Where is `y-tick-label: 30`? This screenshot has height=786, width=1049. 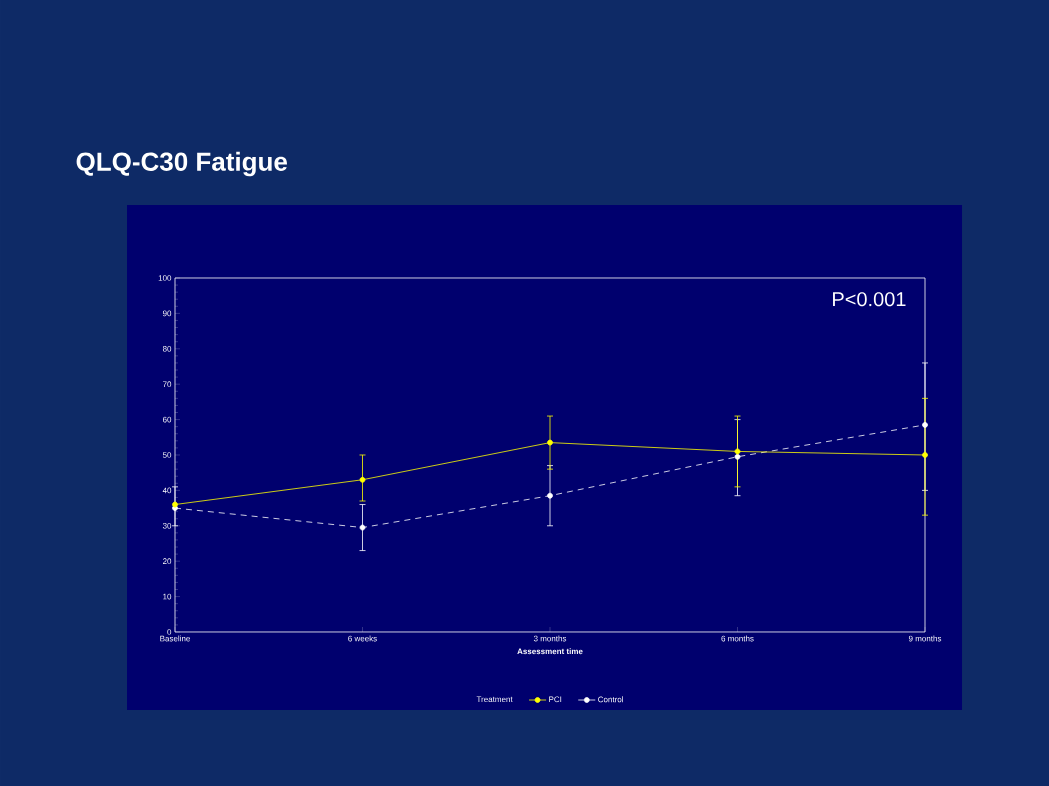
y-tick-label: 30 is located at coordinates (167, 525).